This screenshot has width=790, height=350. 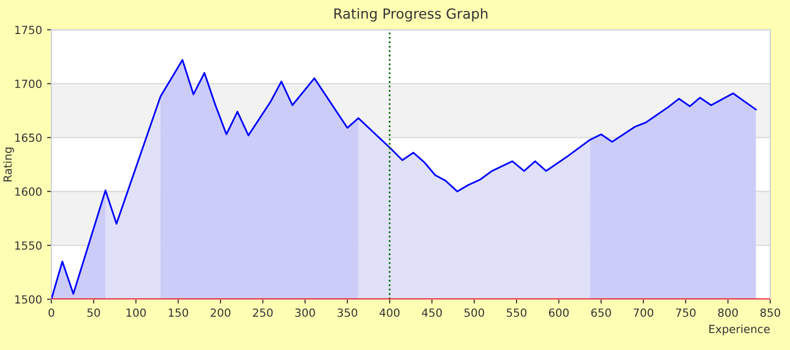 I want to click on y-tick-label: 1700, so click(x=28, y=84).